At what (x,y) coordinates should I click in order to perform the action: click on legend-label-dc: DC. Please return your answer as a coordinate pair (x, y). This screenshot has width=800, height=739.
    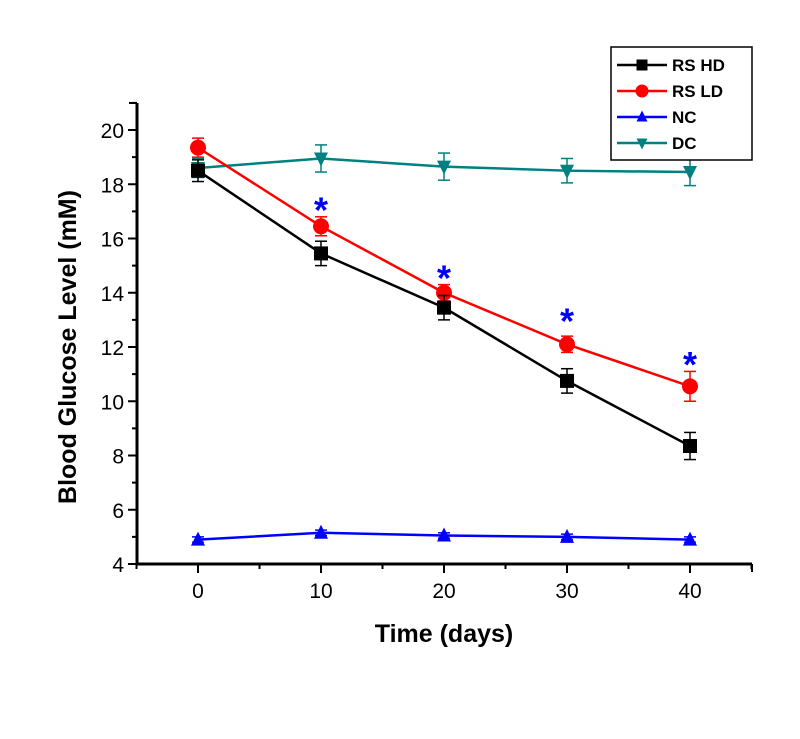
    Looking at the image, I should click on (684, 143).